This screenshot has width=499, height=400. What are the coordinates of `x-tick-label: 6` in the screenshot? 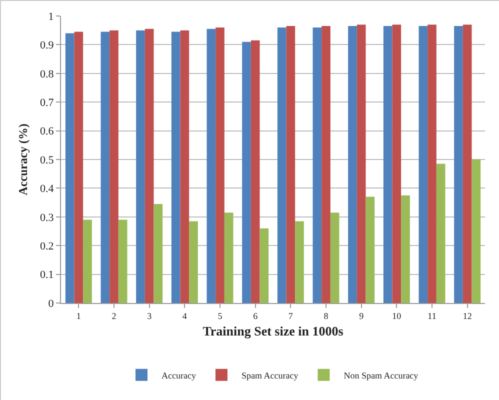 It's located at (255, 315).